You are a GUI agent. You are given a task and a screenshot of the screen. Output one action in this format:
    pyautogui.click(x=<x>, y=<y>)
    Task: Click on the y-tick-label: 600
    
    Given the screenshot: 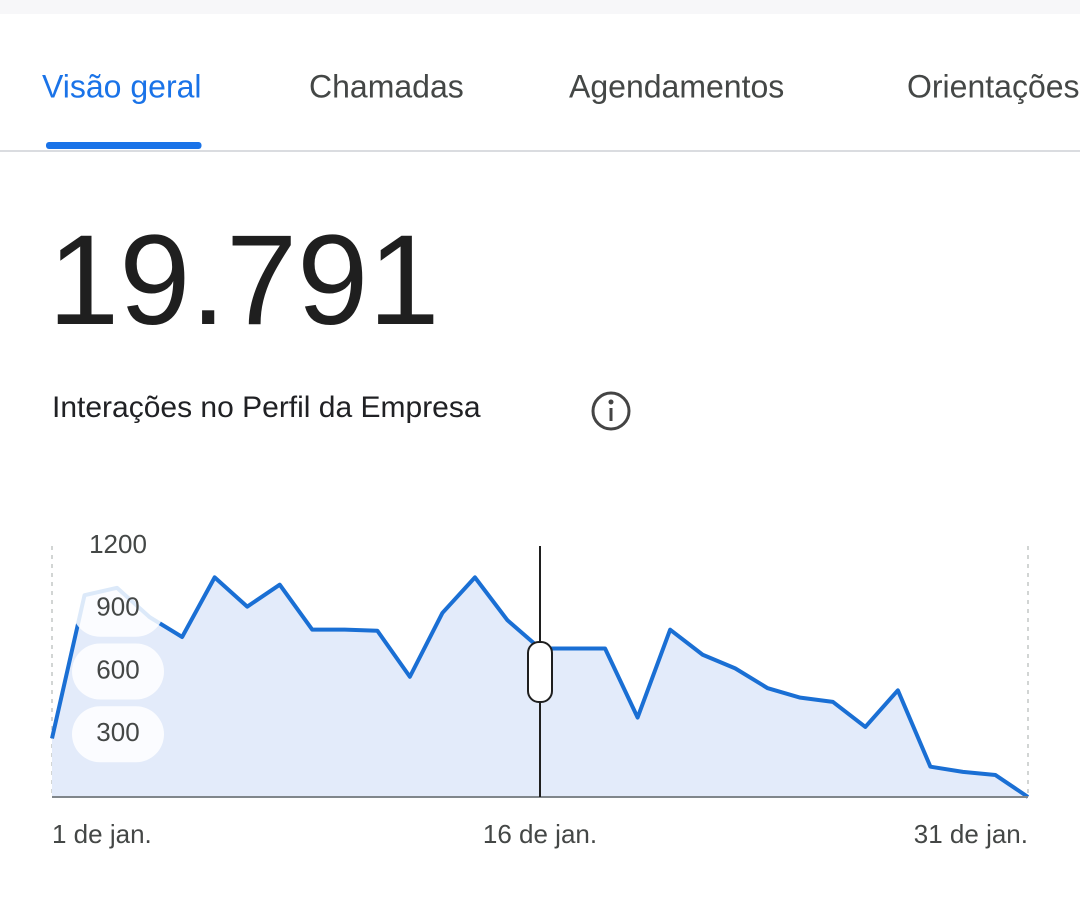 What is the action you would take?
    pyautogui.click(x=117, y=669)
    